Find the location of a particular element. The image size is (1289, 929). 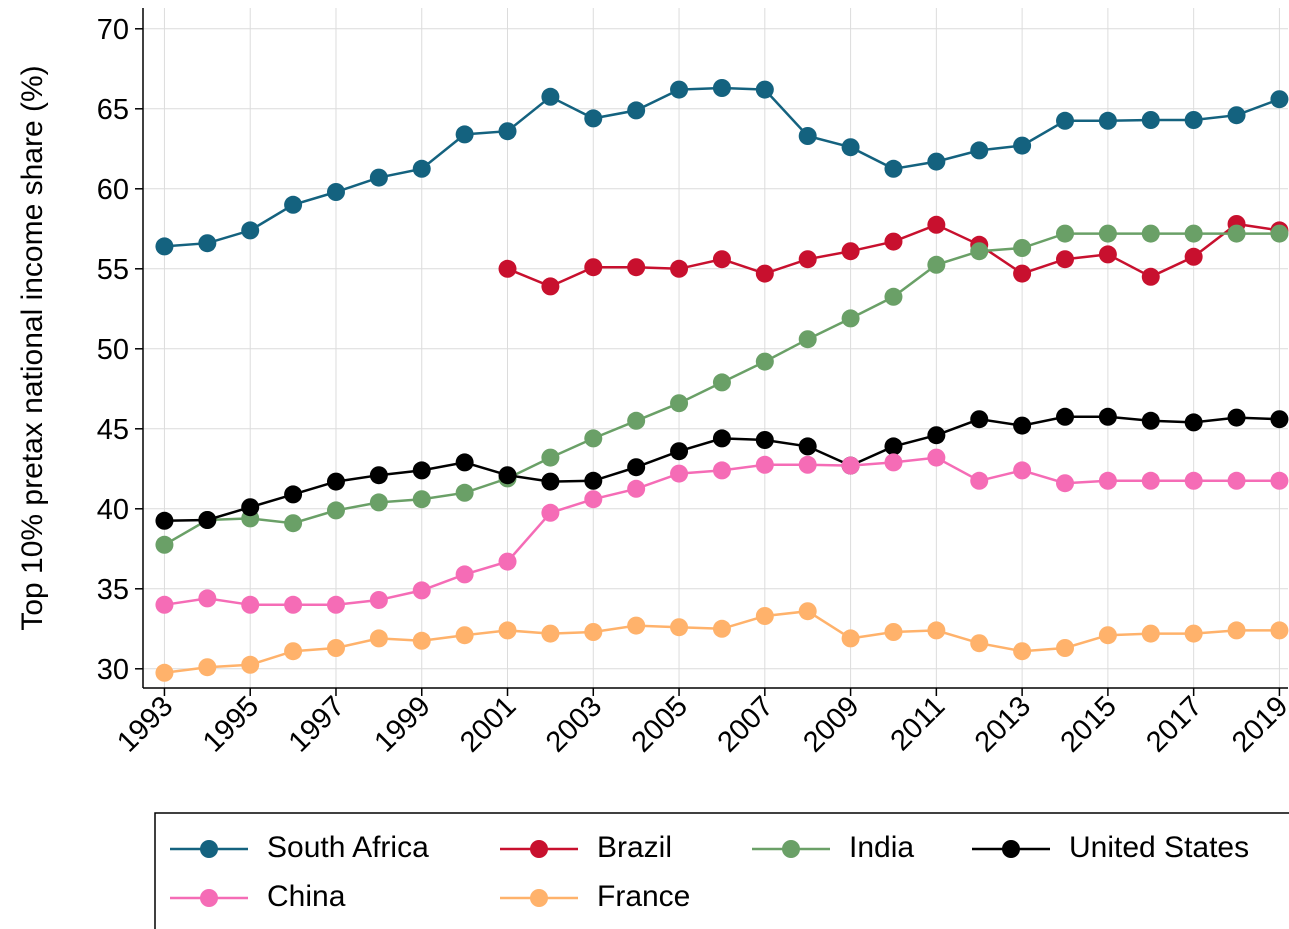

x-tick-label: 2005 is located at coordinates (660, 724).